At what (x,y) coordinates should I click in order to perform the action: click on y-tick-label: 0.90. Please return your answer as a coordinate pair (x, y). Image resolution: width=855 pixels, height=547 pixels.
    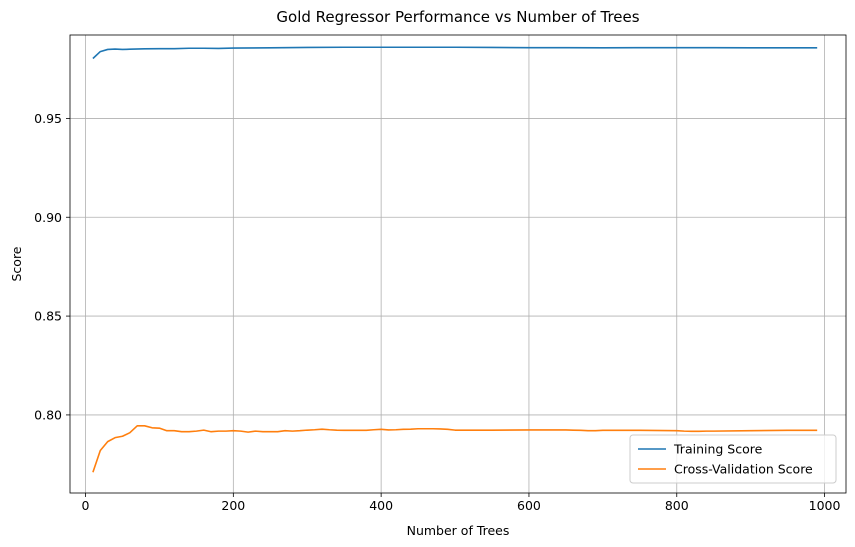
    Looking at the image, I should click on (48, 217).